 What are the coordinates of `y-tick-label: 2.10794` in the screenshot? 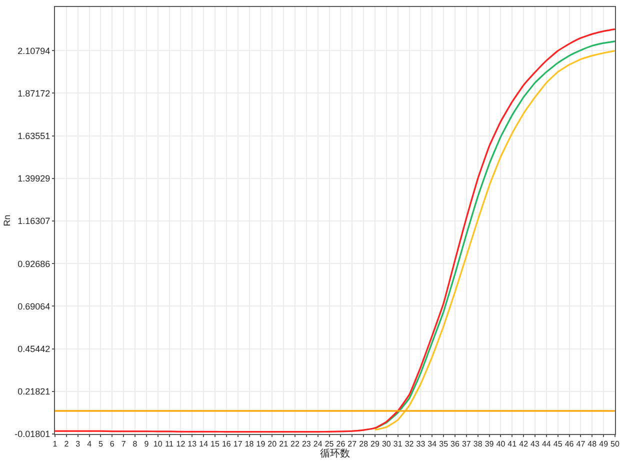 It's located at (34, 51).